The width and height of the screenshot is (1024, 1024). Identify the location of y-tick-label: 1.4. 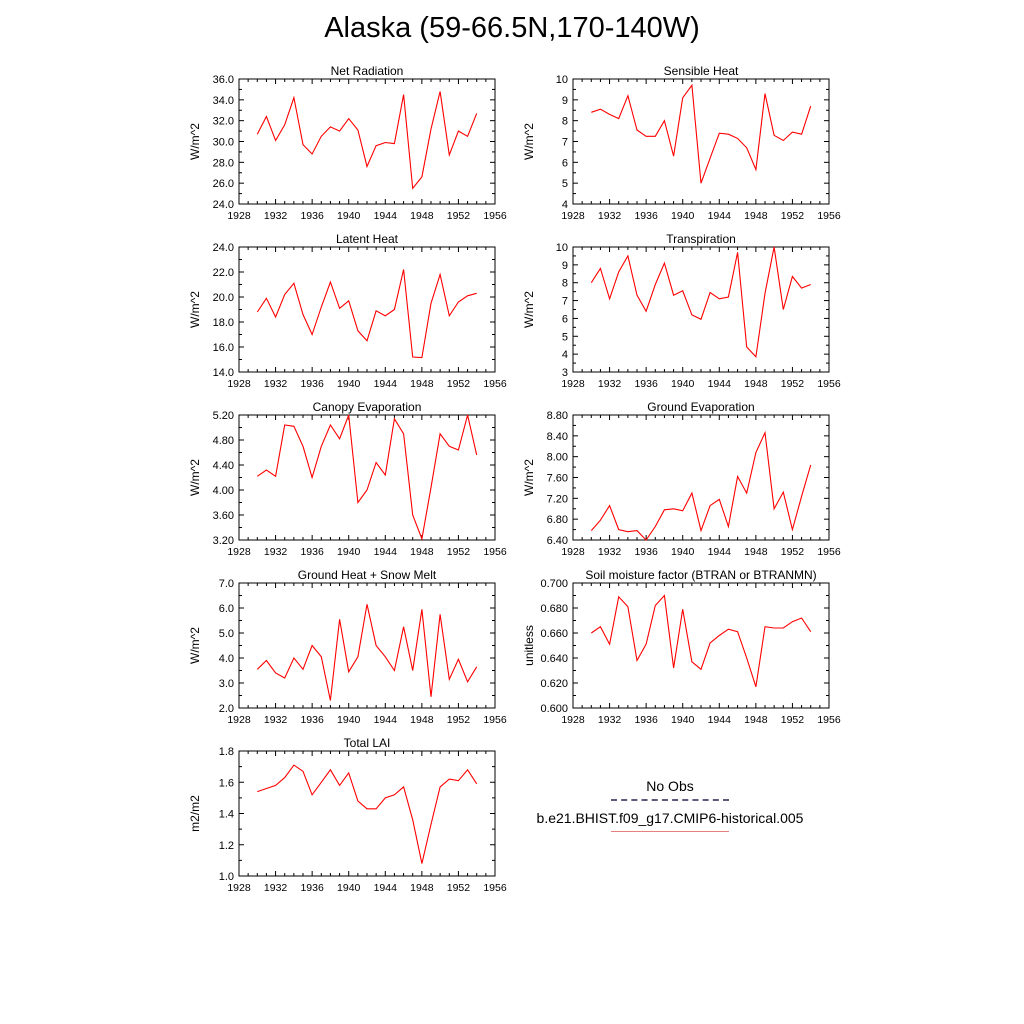
(226, 815).